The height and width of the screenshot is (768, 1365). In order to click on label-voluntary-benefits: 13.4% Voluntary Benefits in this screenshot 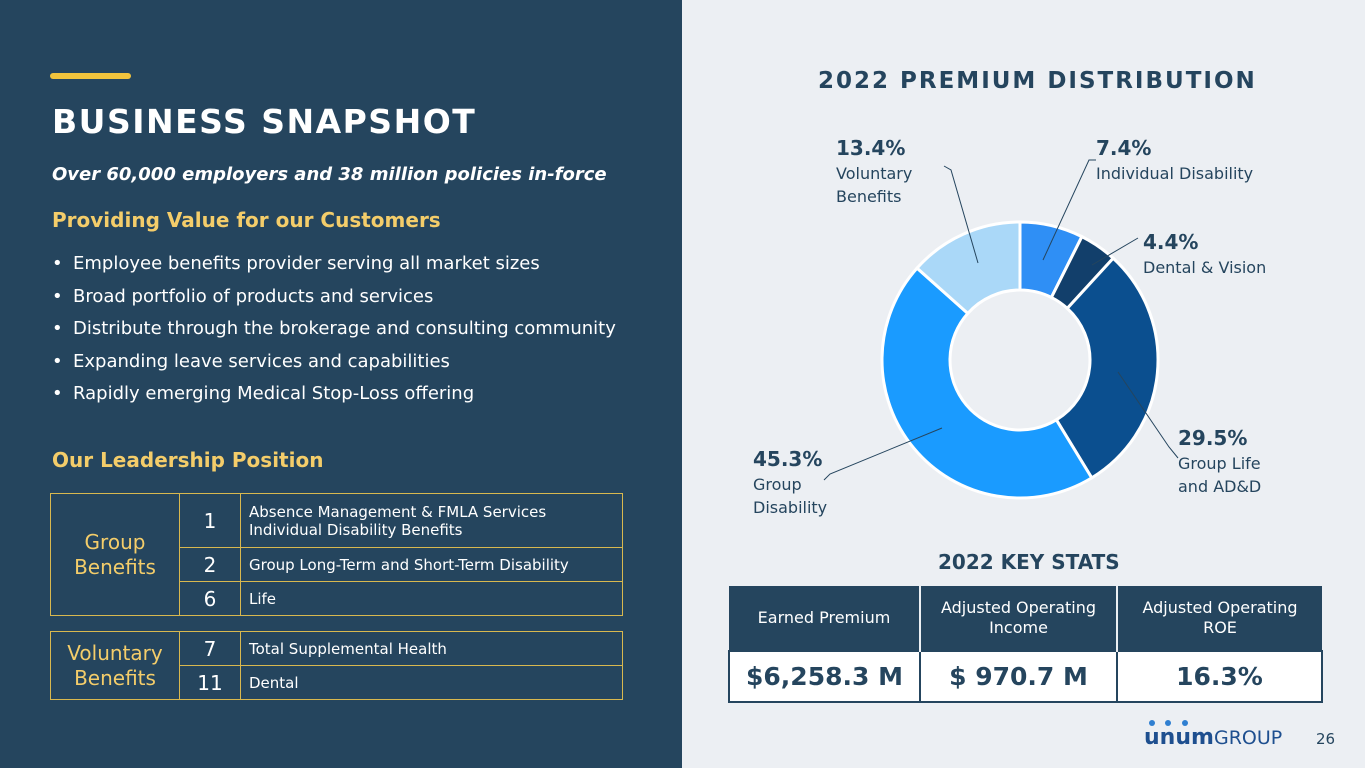, I will do `click(874, 171)`.